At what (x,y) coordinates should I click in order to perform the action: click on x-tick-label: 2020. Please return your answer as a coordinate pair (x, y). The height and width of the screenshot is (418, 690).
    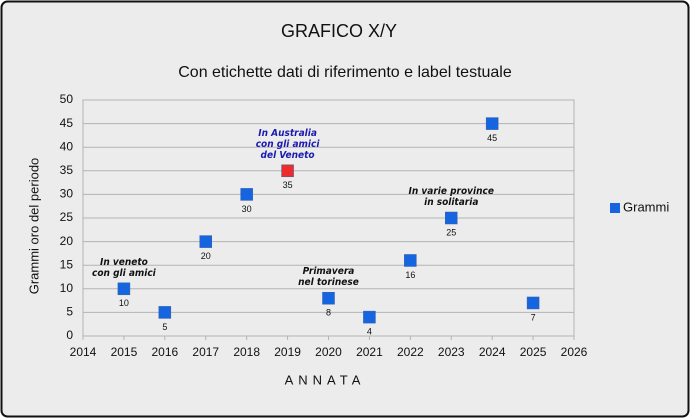
    Looking at the image, I should click on (328, 352).